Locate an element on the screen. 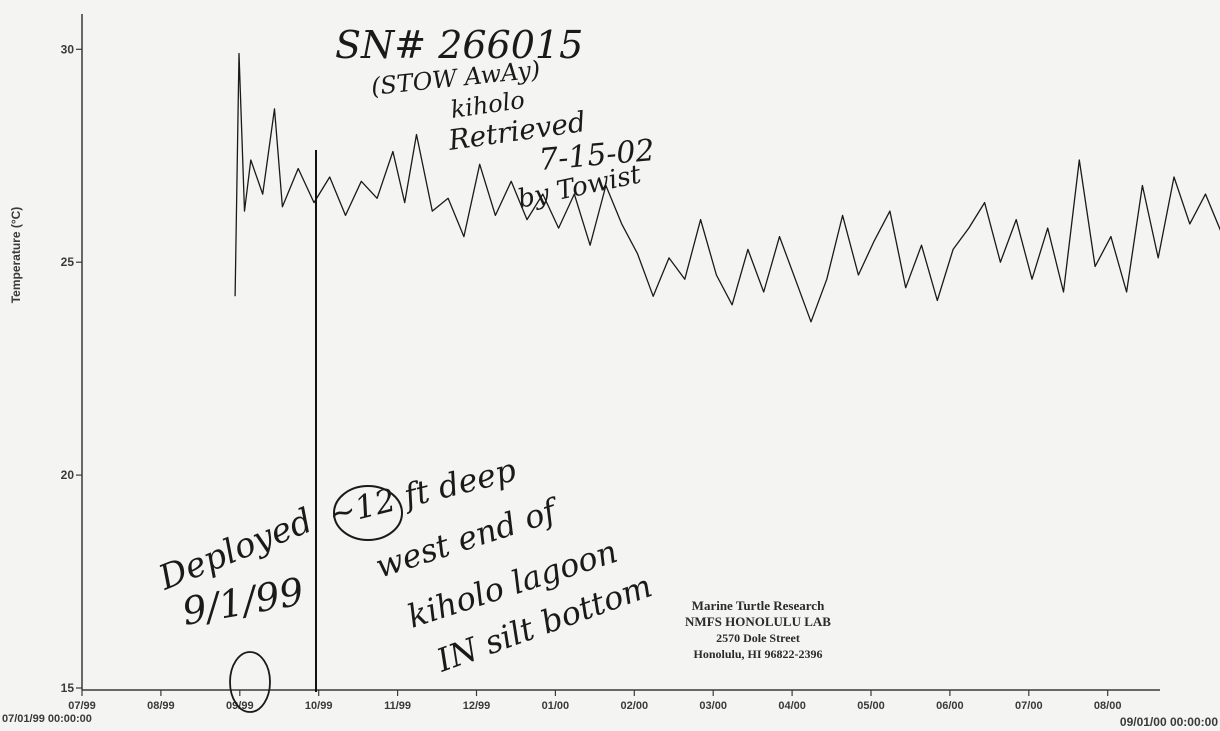 This screenshot has width=1220, height=731. x-tick-label: 07/00 is located at coordinates (1029, 706).